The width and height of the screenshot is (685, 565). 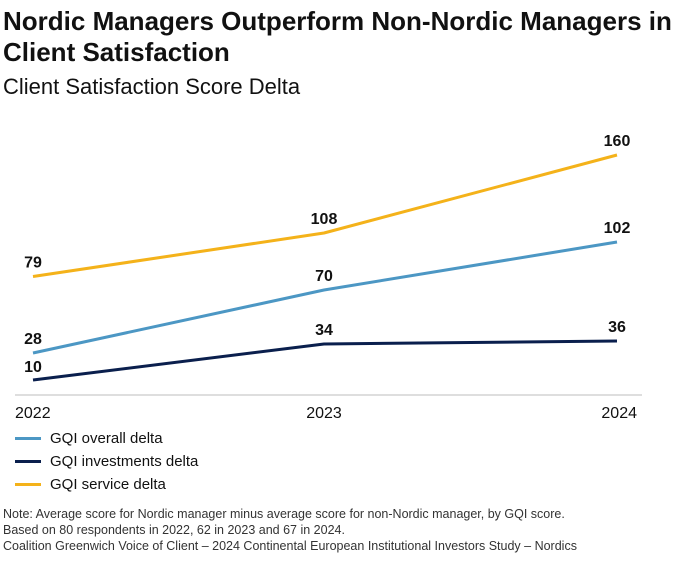 What do you see at coordinates (28, 461) in the screenshot?
I see `legend-swatch-investments` at bounding box center [28, 461].